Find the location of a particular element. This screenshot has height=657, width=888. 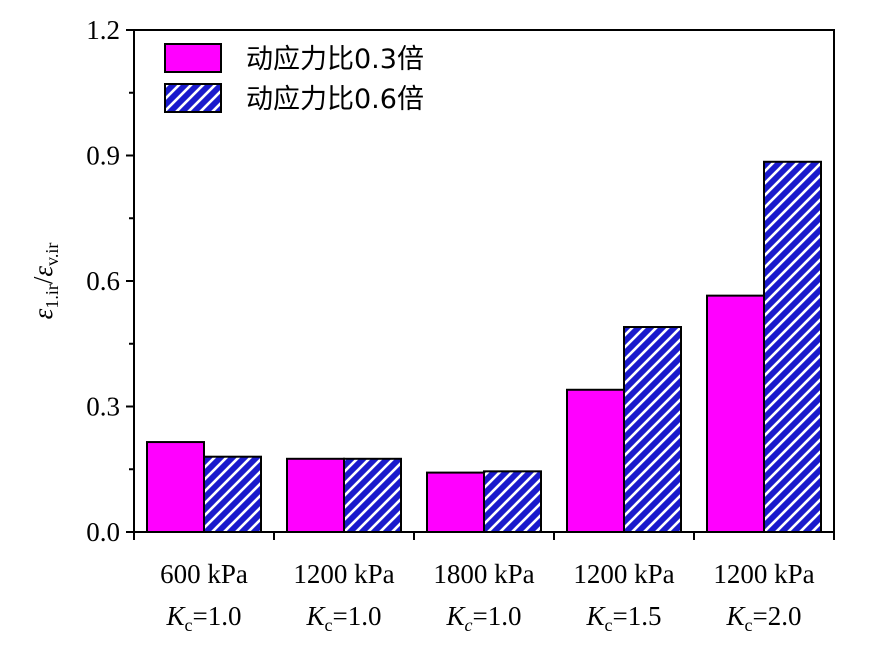

x-category-kc-label: Kc=2.0 is located at coordinates (764, 618).